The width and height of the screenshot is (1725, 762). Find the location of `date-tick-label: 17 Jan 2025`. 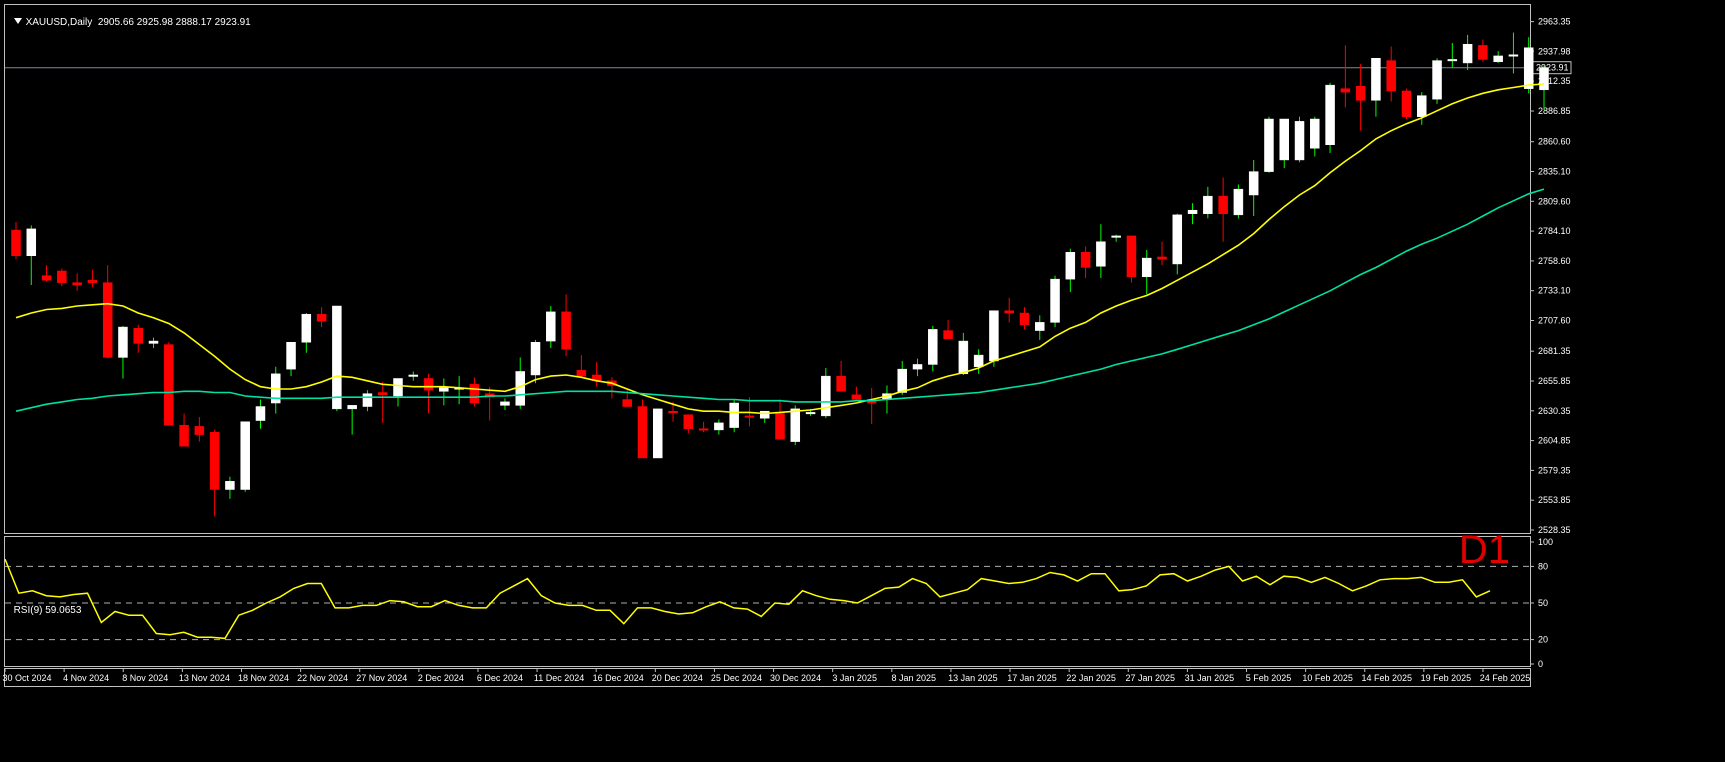

date-tick-label: 17 Jan 2025 is located at coordinates (1032, 678).